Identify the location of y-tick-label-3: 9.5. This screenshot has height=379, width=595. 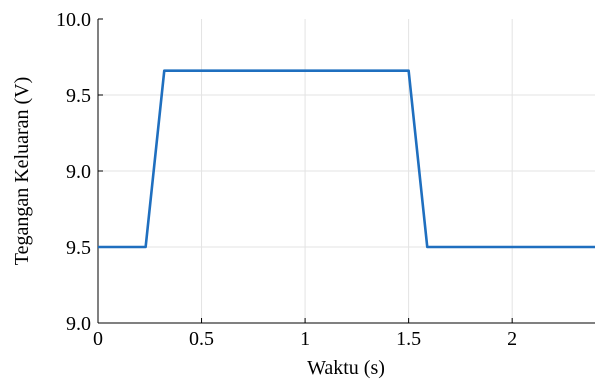
(78, 96).